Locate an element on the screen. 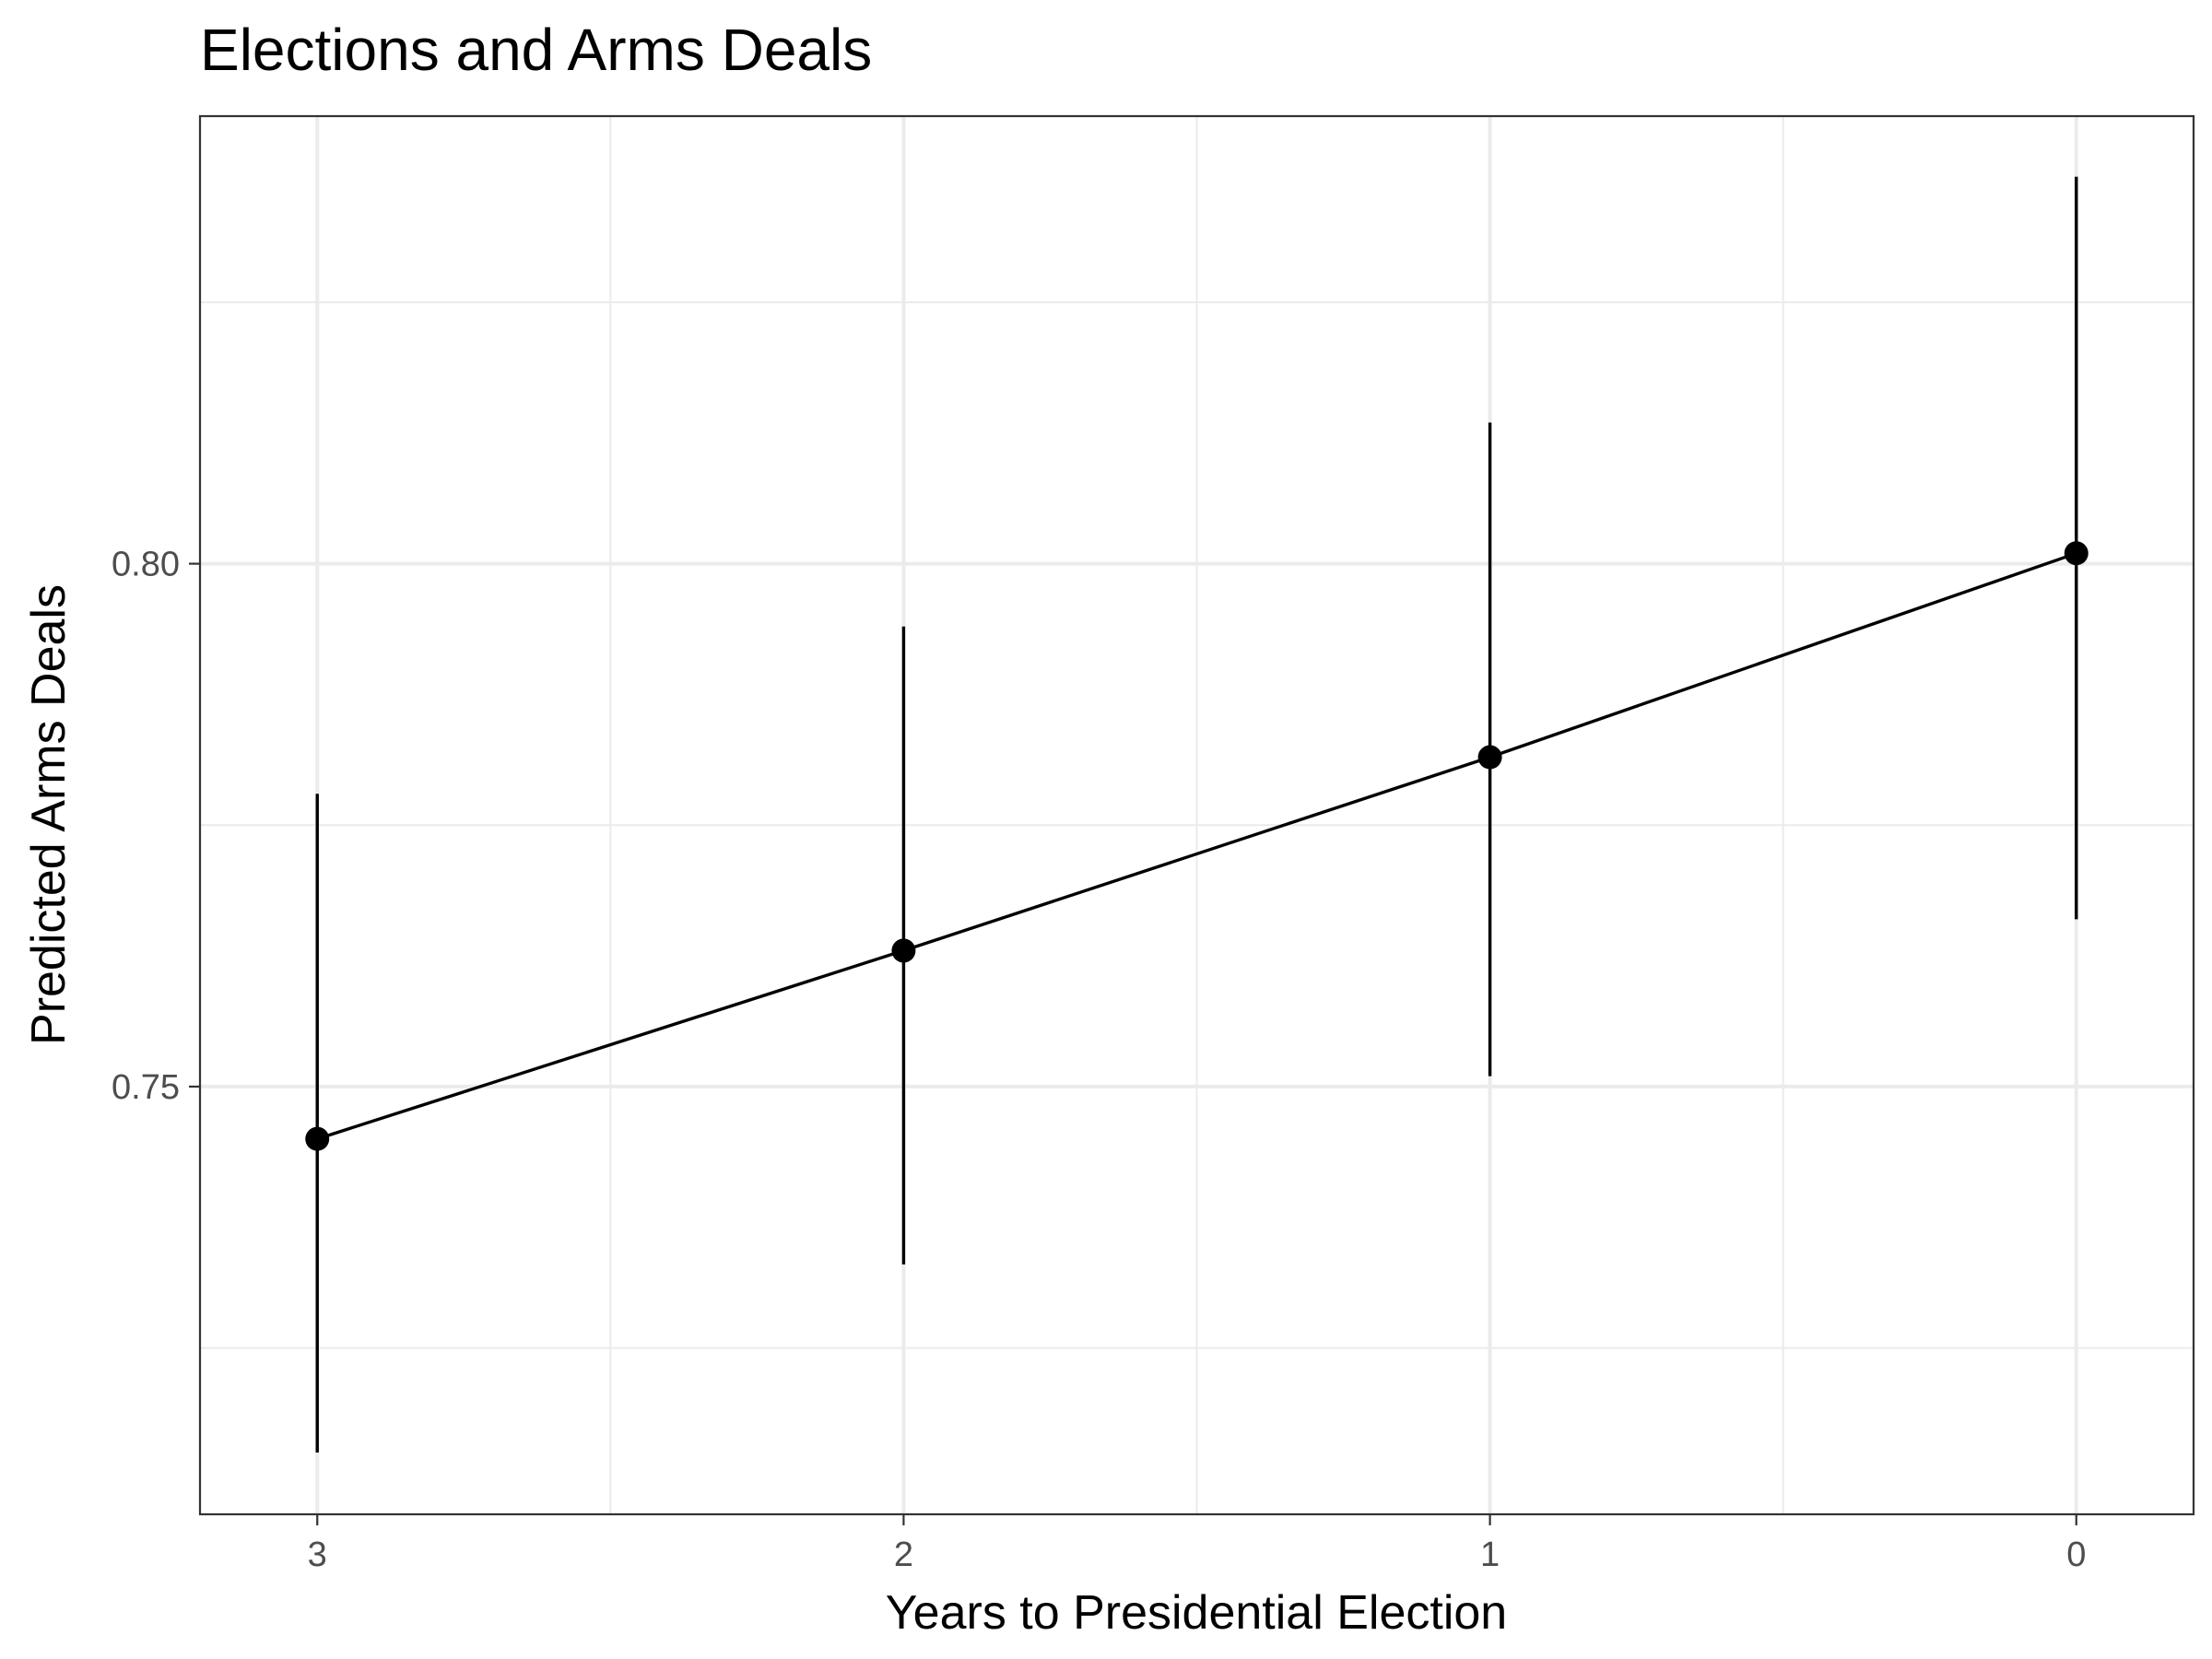 The image size is (2212, 1659). x-axis-title: Years to Presidential Election is located at coordinates (1196, 1613).